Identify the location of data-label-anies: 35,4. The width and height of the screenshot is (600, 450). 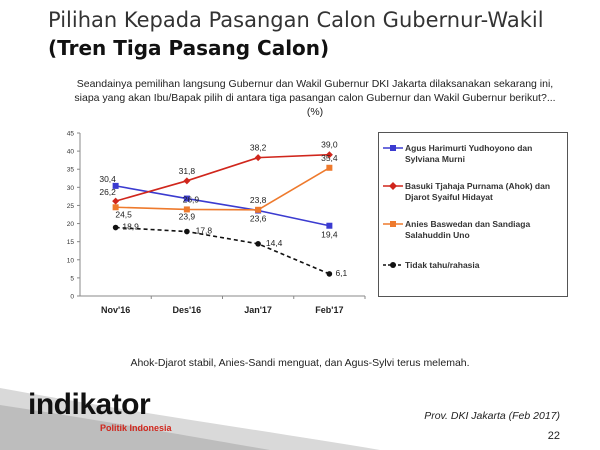
(329, 158).